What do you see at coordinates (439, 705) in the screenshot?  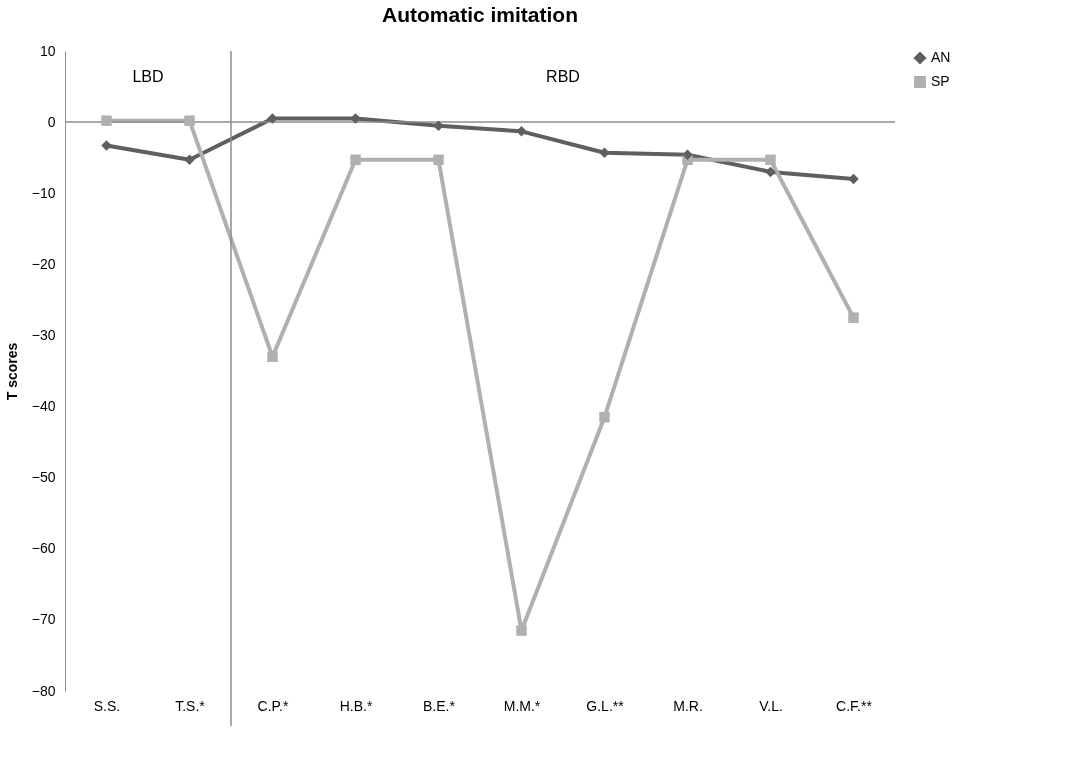 I see `x-tick-label: B.E.*` at bounding box center [439, 705].